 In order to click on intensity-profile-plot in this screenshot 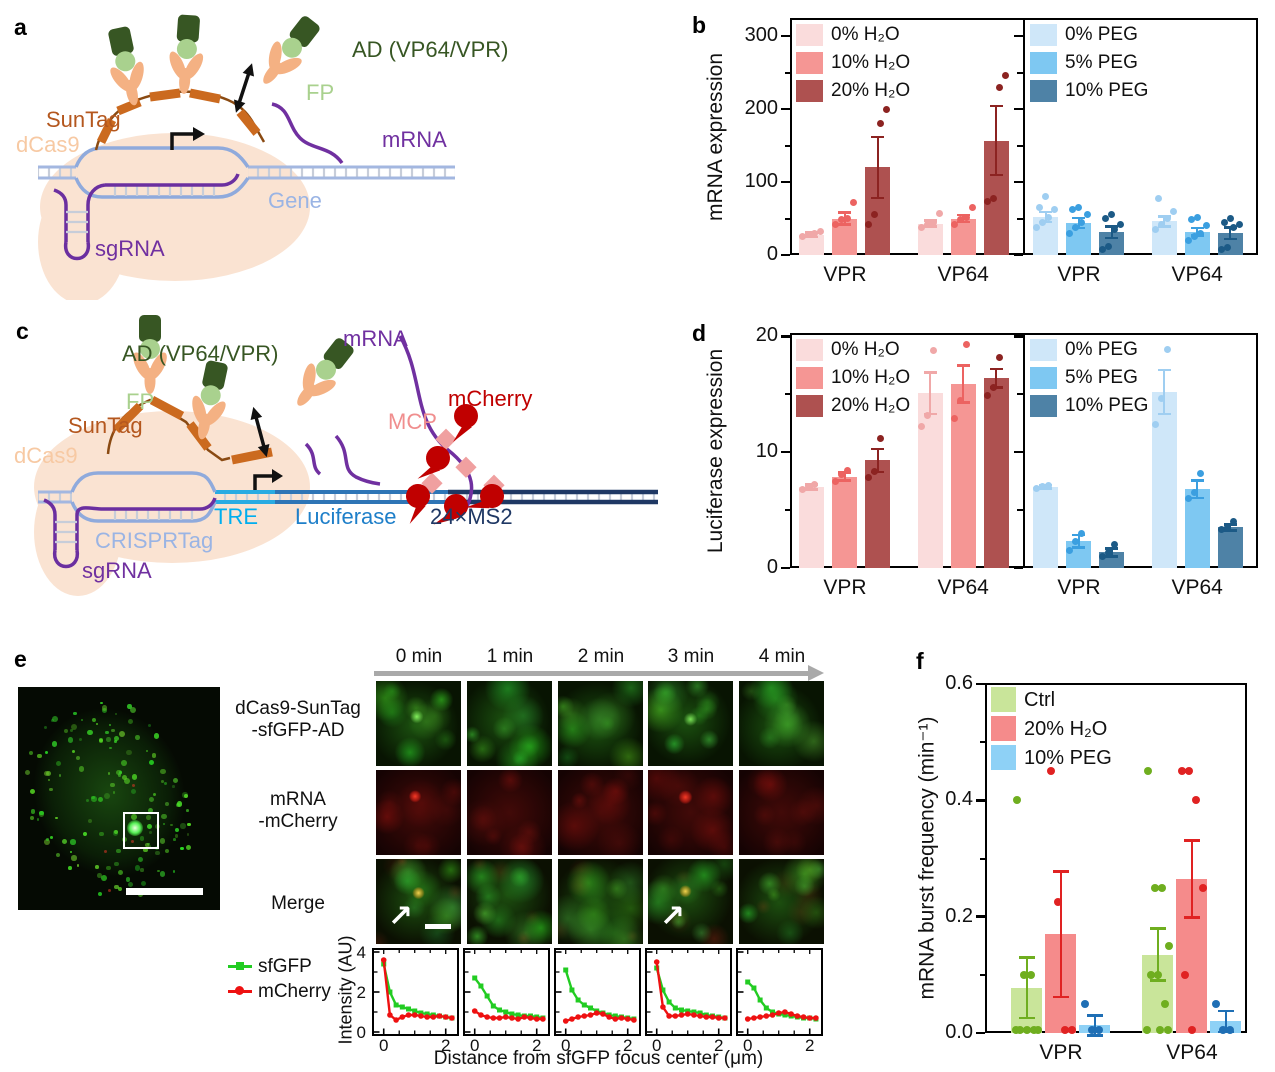, I will do `click(779, 992)`.